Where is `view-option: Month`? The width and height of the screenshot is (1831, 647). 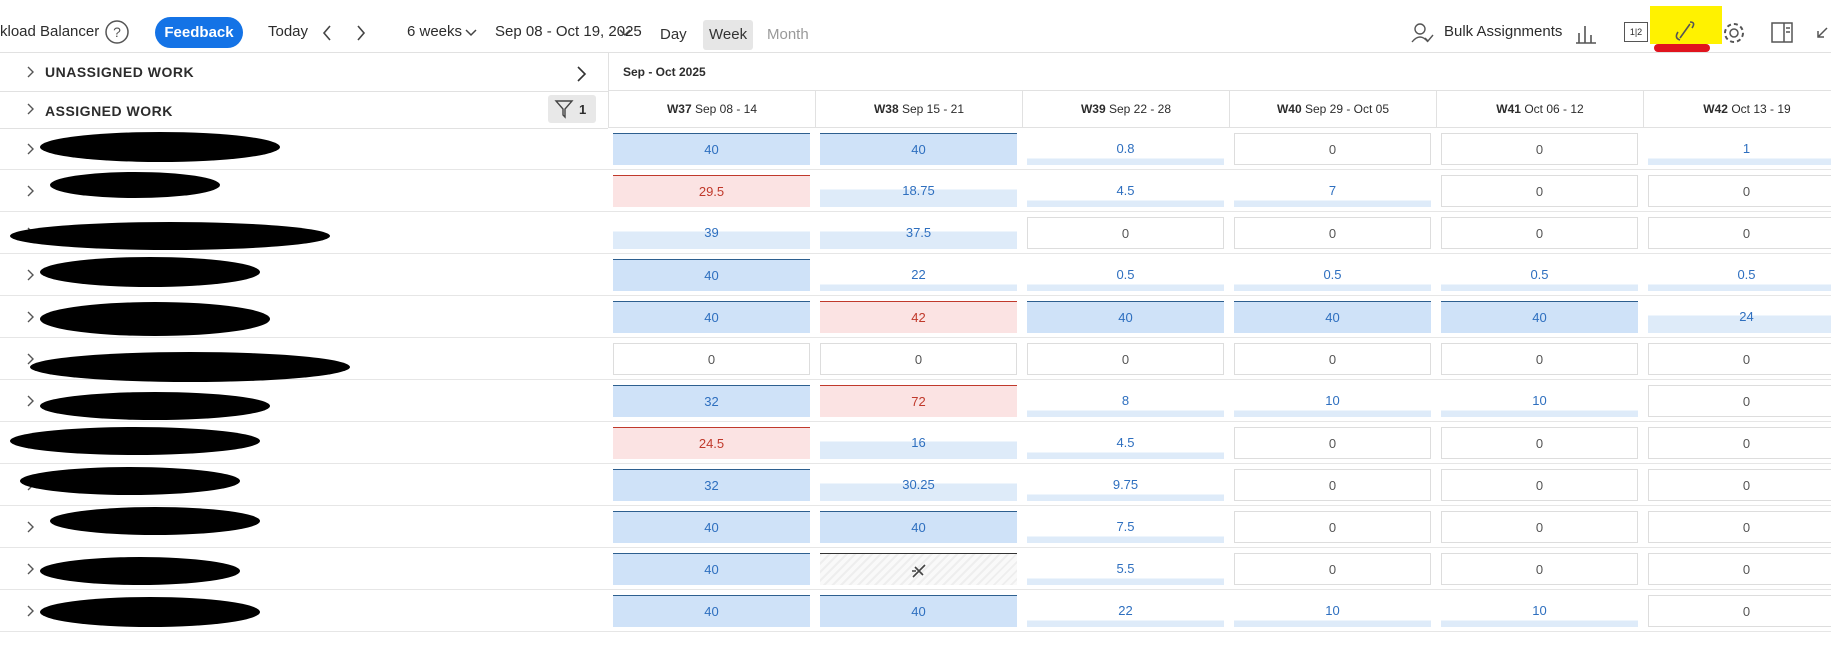
view-option: Month is located at coordinates (788, 34).